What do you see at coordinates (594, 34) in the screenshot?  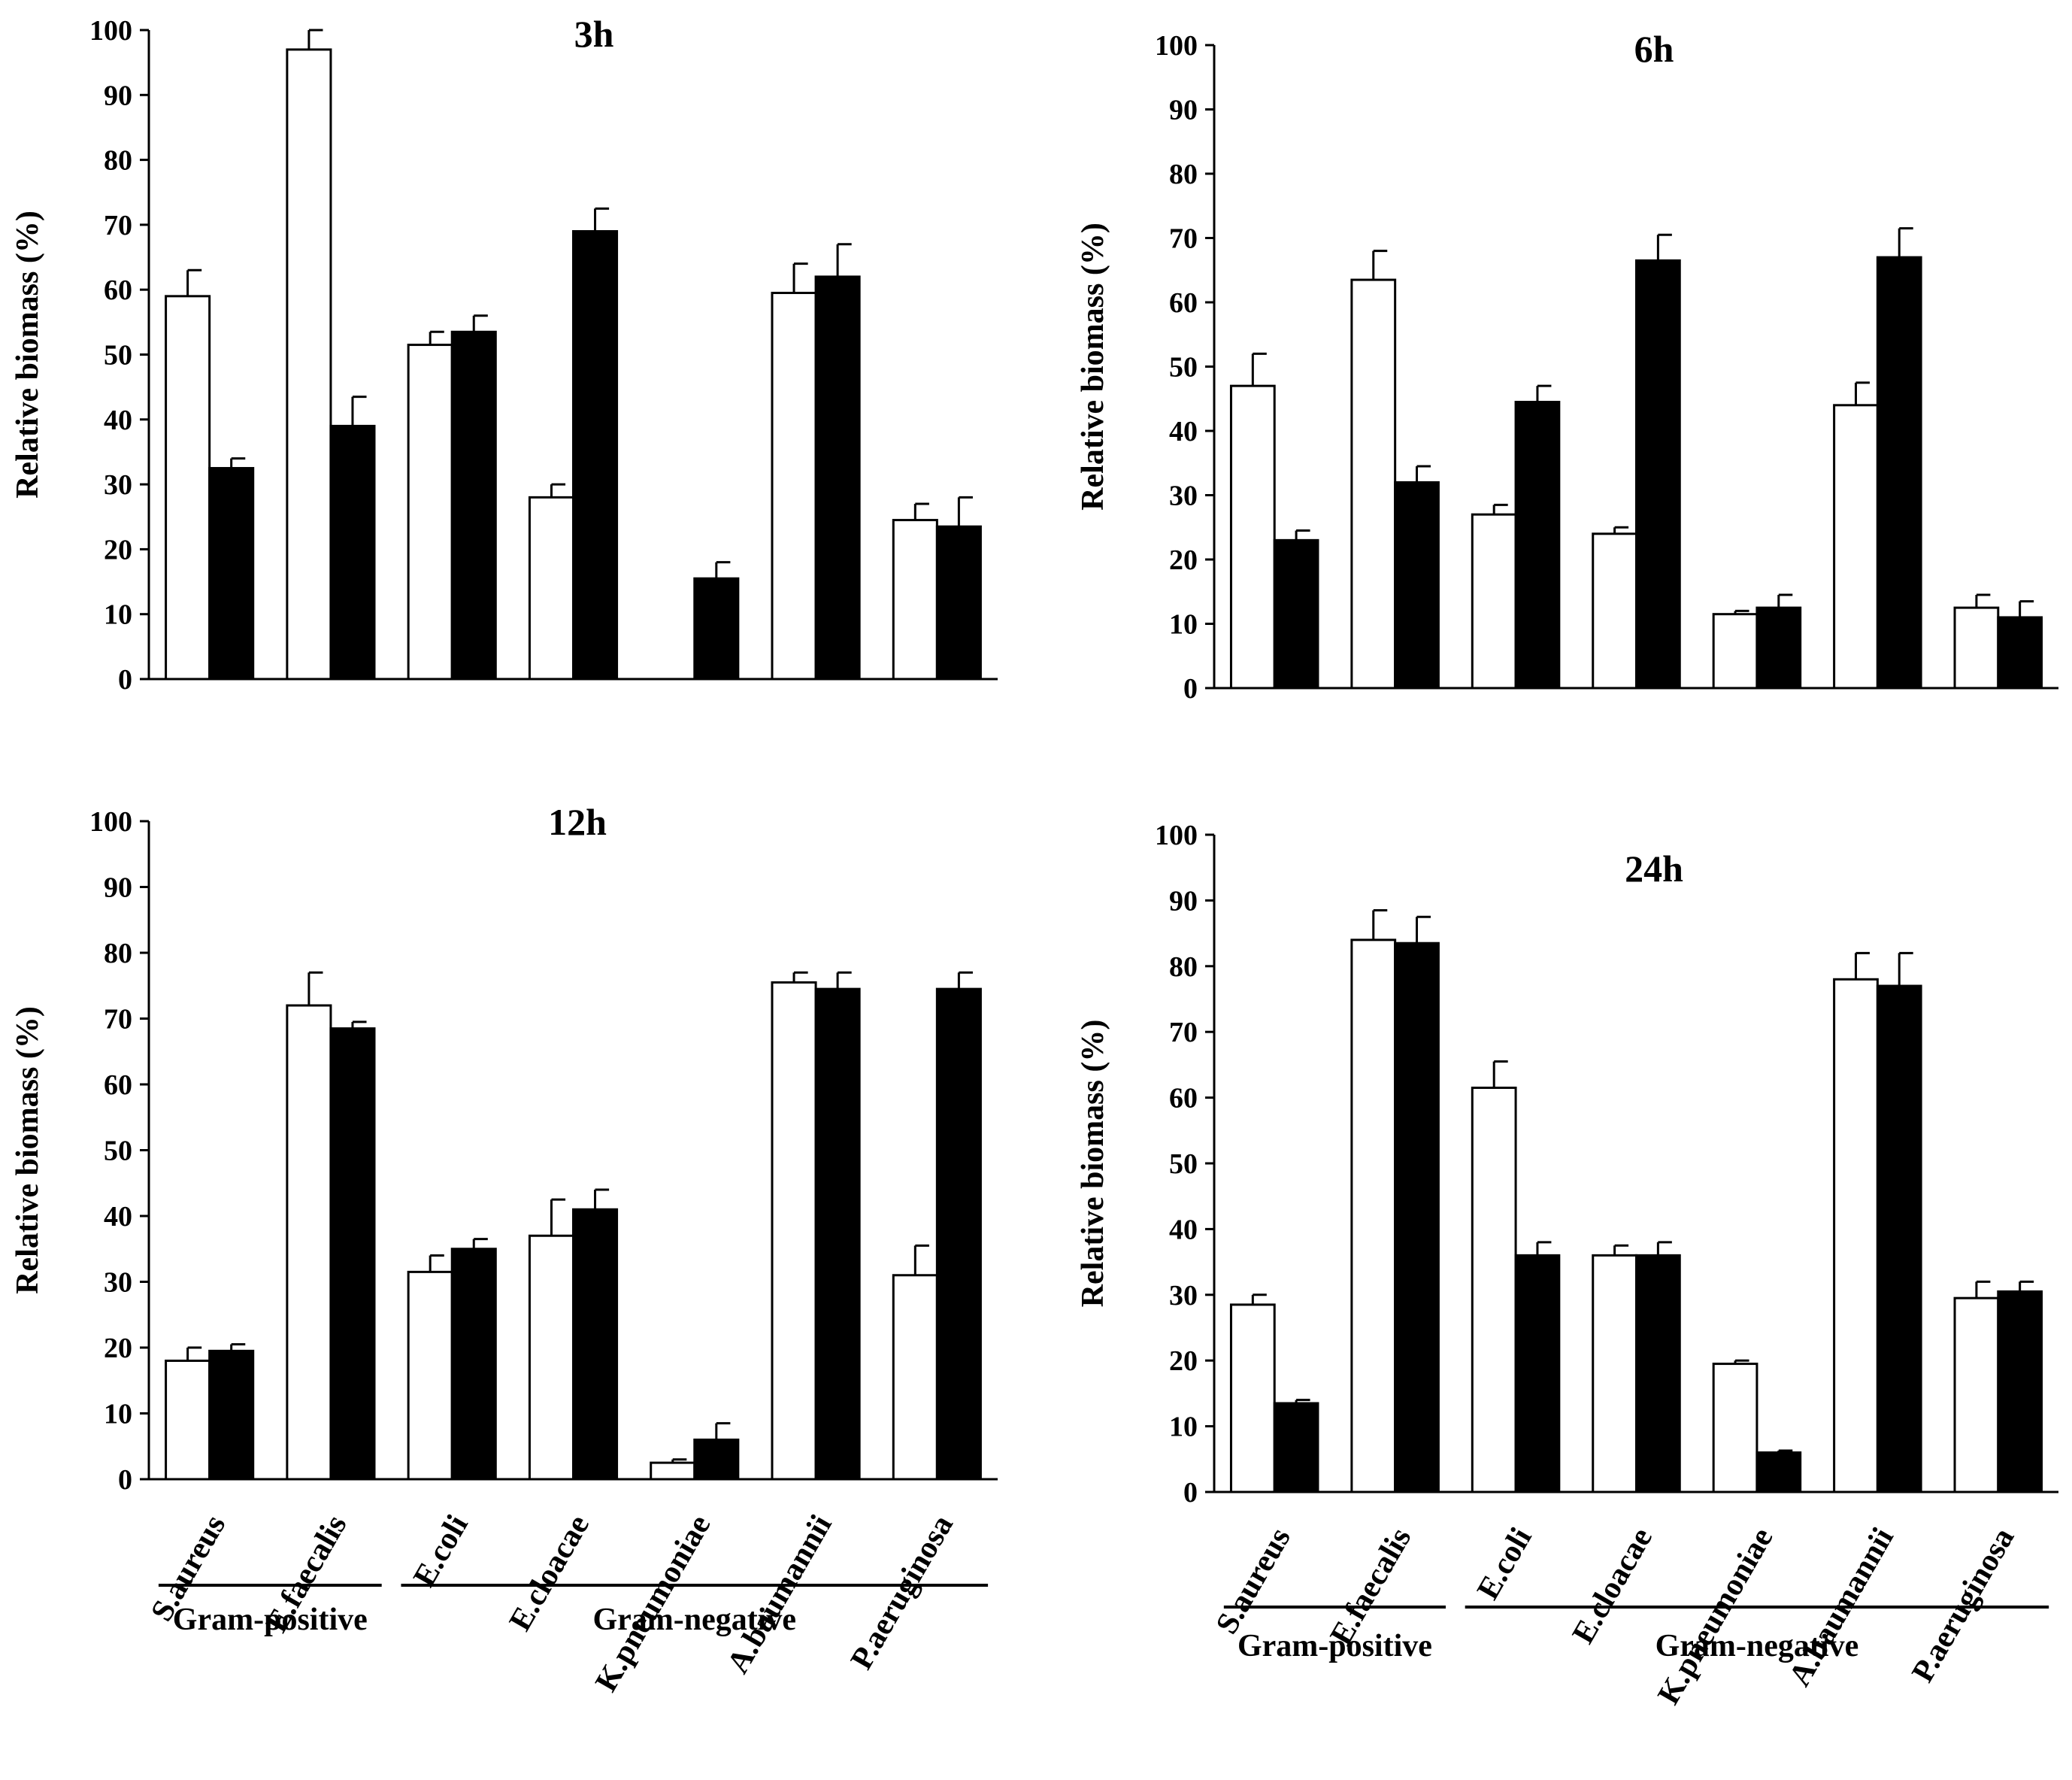 I see `chart-title: 3h` at bounding box center [594, 34].